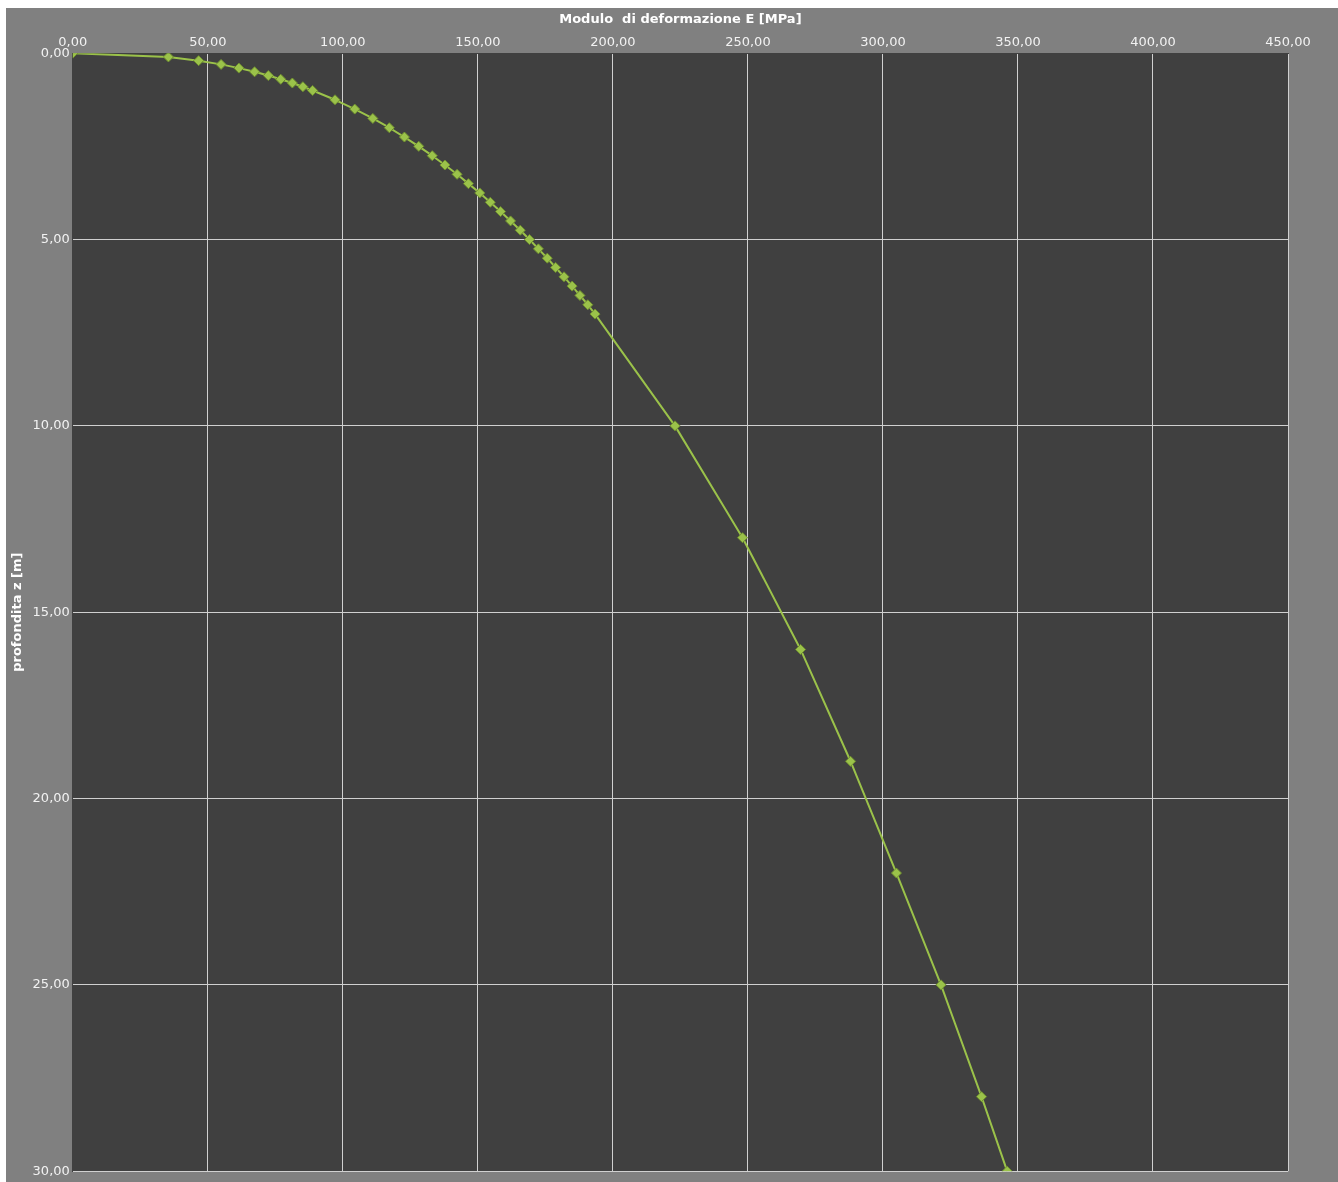 This screenshot has height=1182, width=1338. I want to click on x-tick-label: 300,00, so click(883, 41).